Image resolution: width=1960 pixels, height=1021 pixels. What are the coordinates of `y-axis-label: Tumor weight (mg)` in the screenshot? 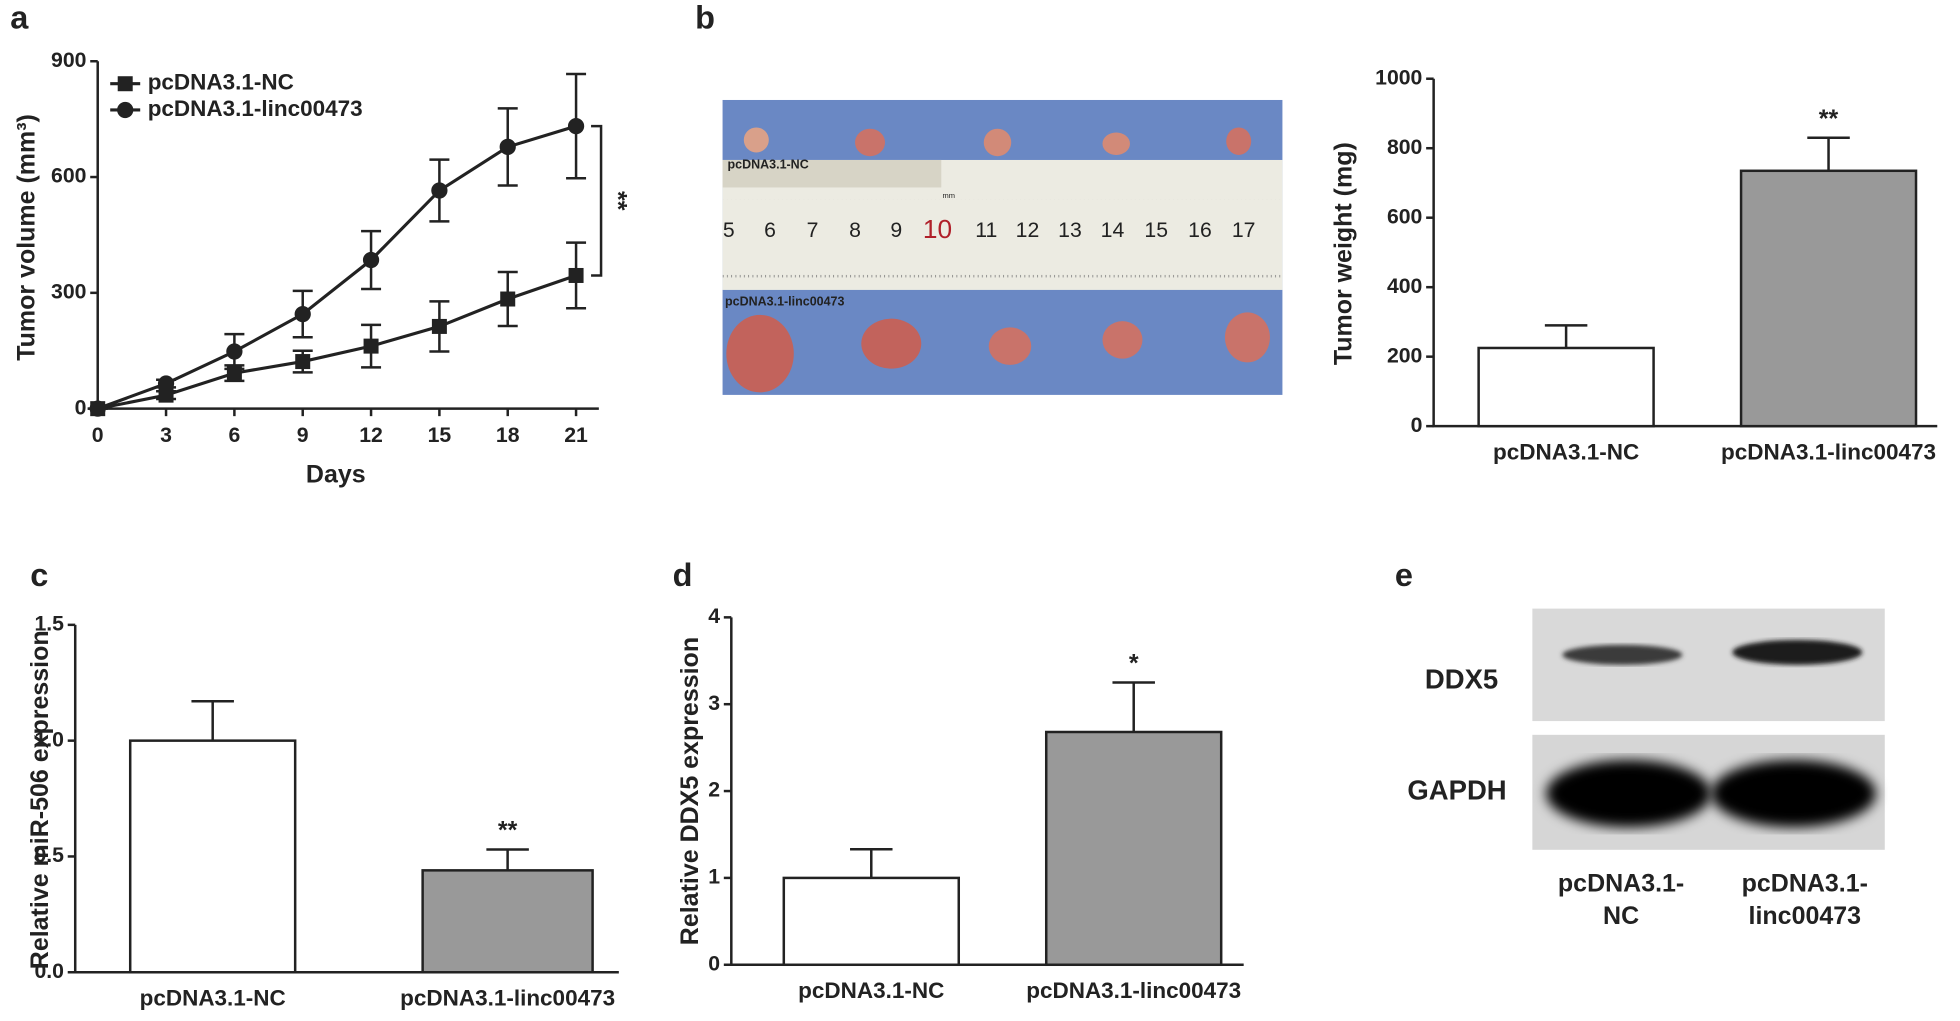 It's located at (1344, 253).